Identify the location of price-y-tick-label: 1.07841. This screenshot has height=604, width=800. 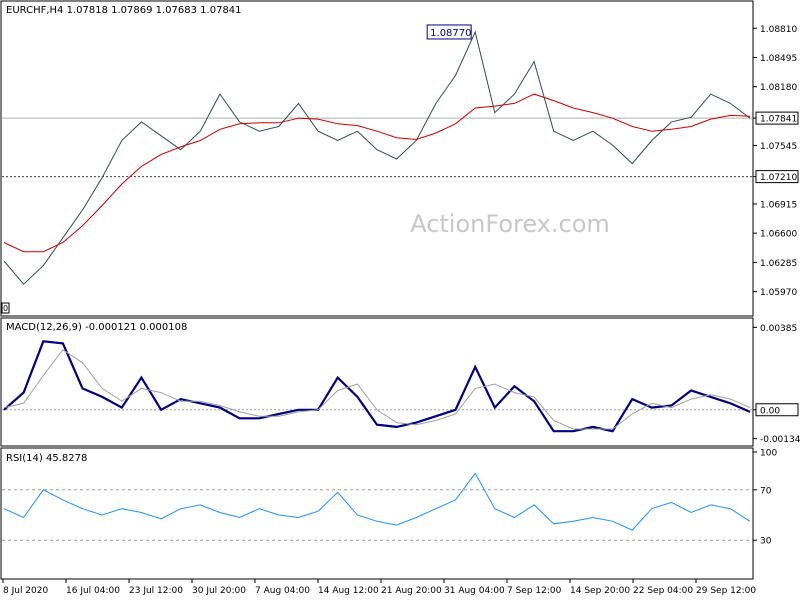
(778, 120).